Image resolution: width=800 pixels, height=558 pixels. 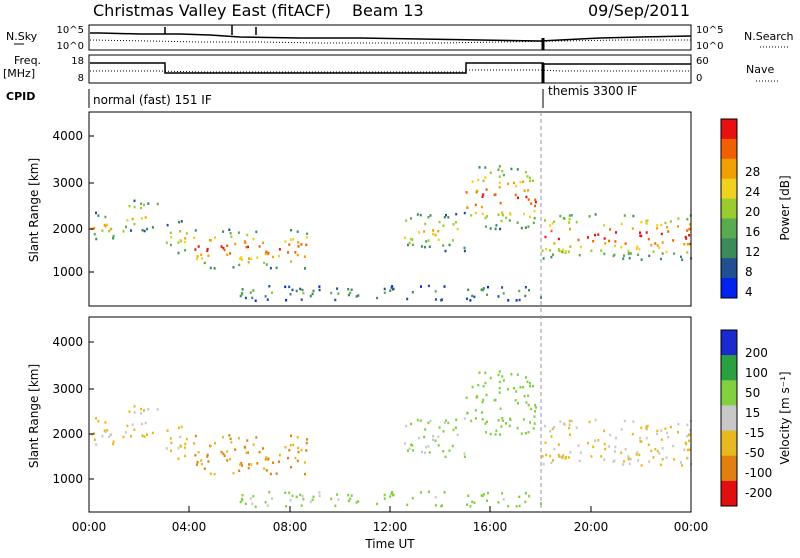 I want to click on velocity-colorbar-cell, so click(x=729, y=343).